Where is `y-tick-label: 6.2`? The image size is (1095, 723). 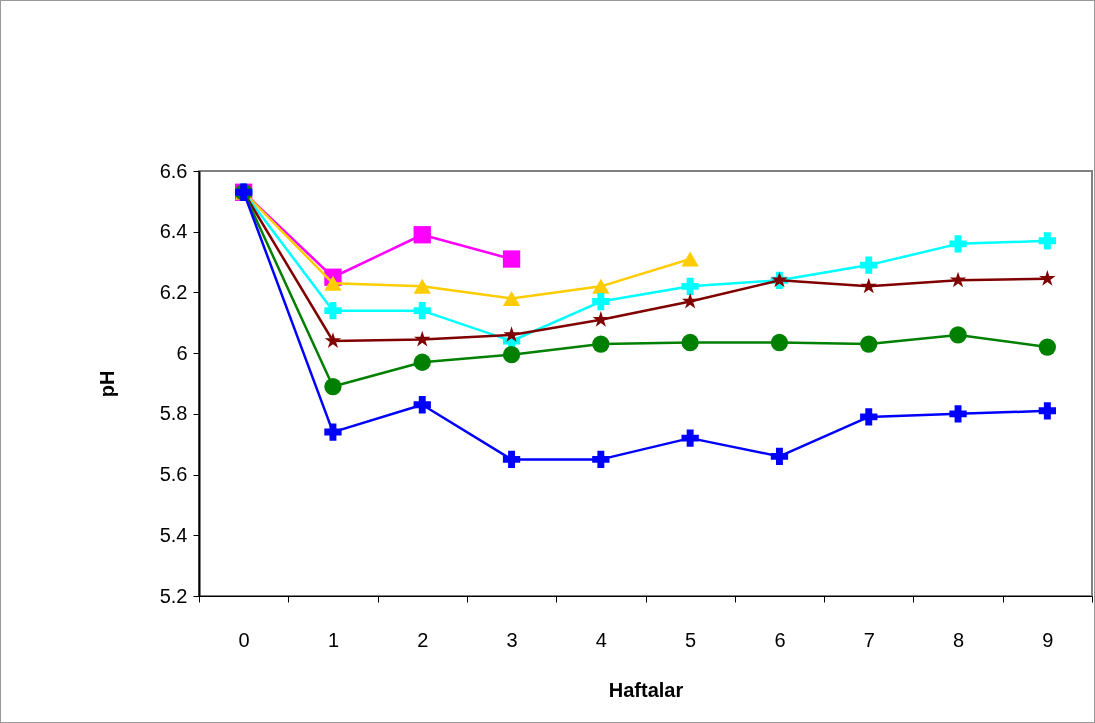 y-tick-label: 6.2 is located at coordinates (173, 291).